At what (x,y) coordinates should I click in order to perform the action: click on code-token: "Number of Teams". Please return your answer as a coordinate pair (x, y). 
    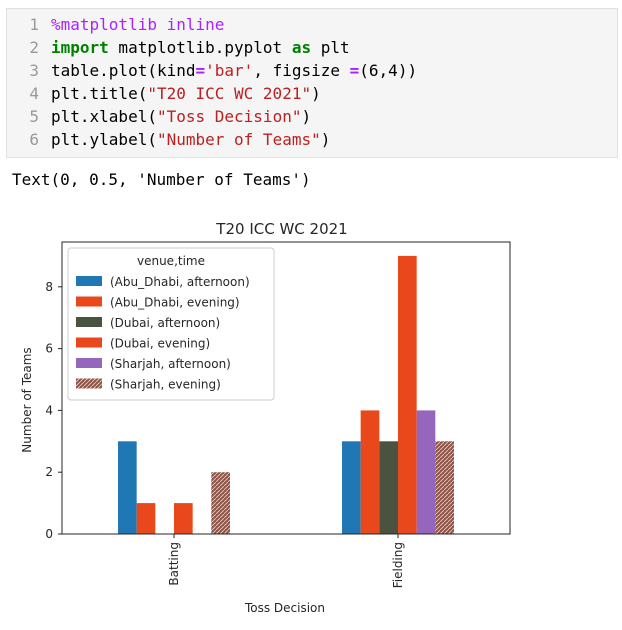
    Looking at the image, I should click on (238, 139).